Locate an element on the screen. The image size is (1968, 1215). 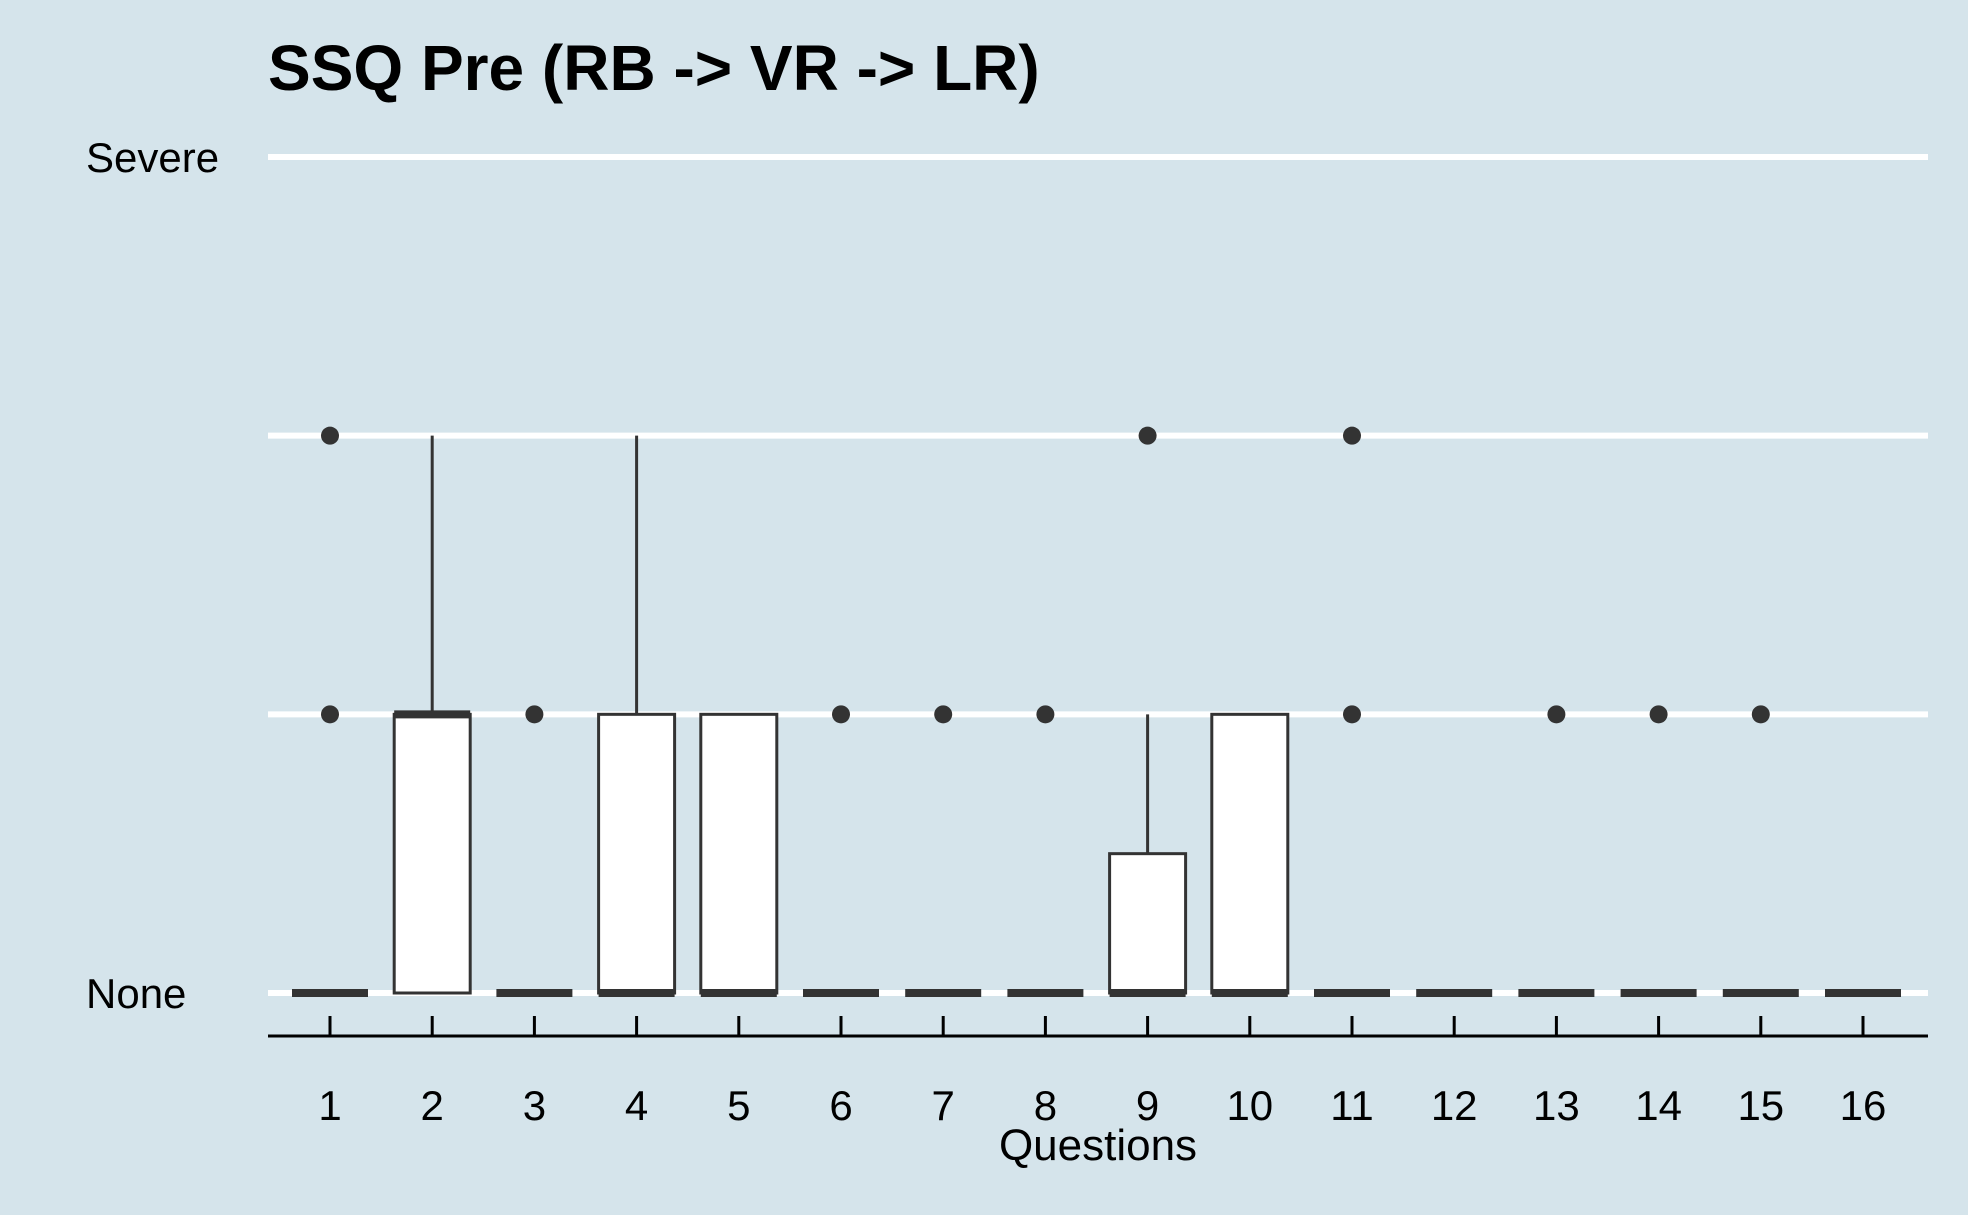
x-tick-label: 3 is located at coordinates (534, 1105).